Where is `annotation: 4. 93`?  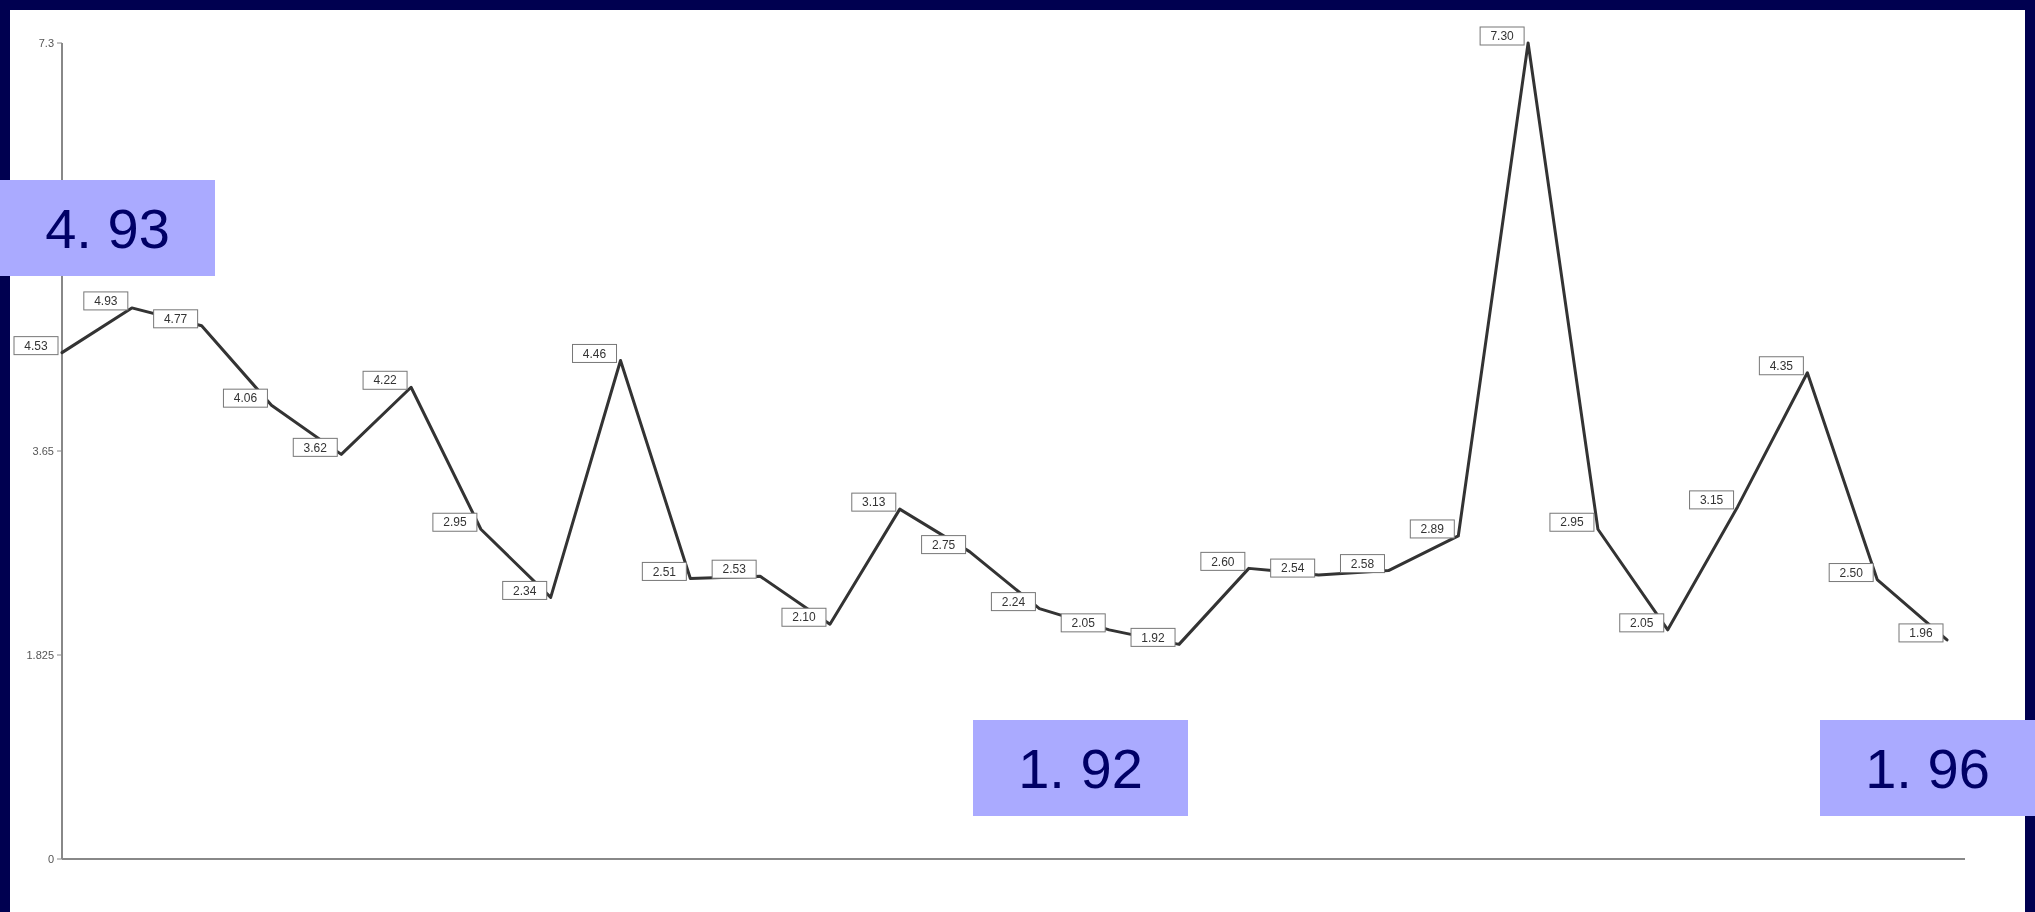 annotation: 4. 93 is located at coordinates (107, 228).